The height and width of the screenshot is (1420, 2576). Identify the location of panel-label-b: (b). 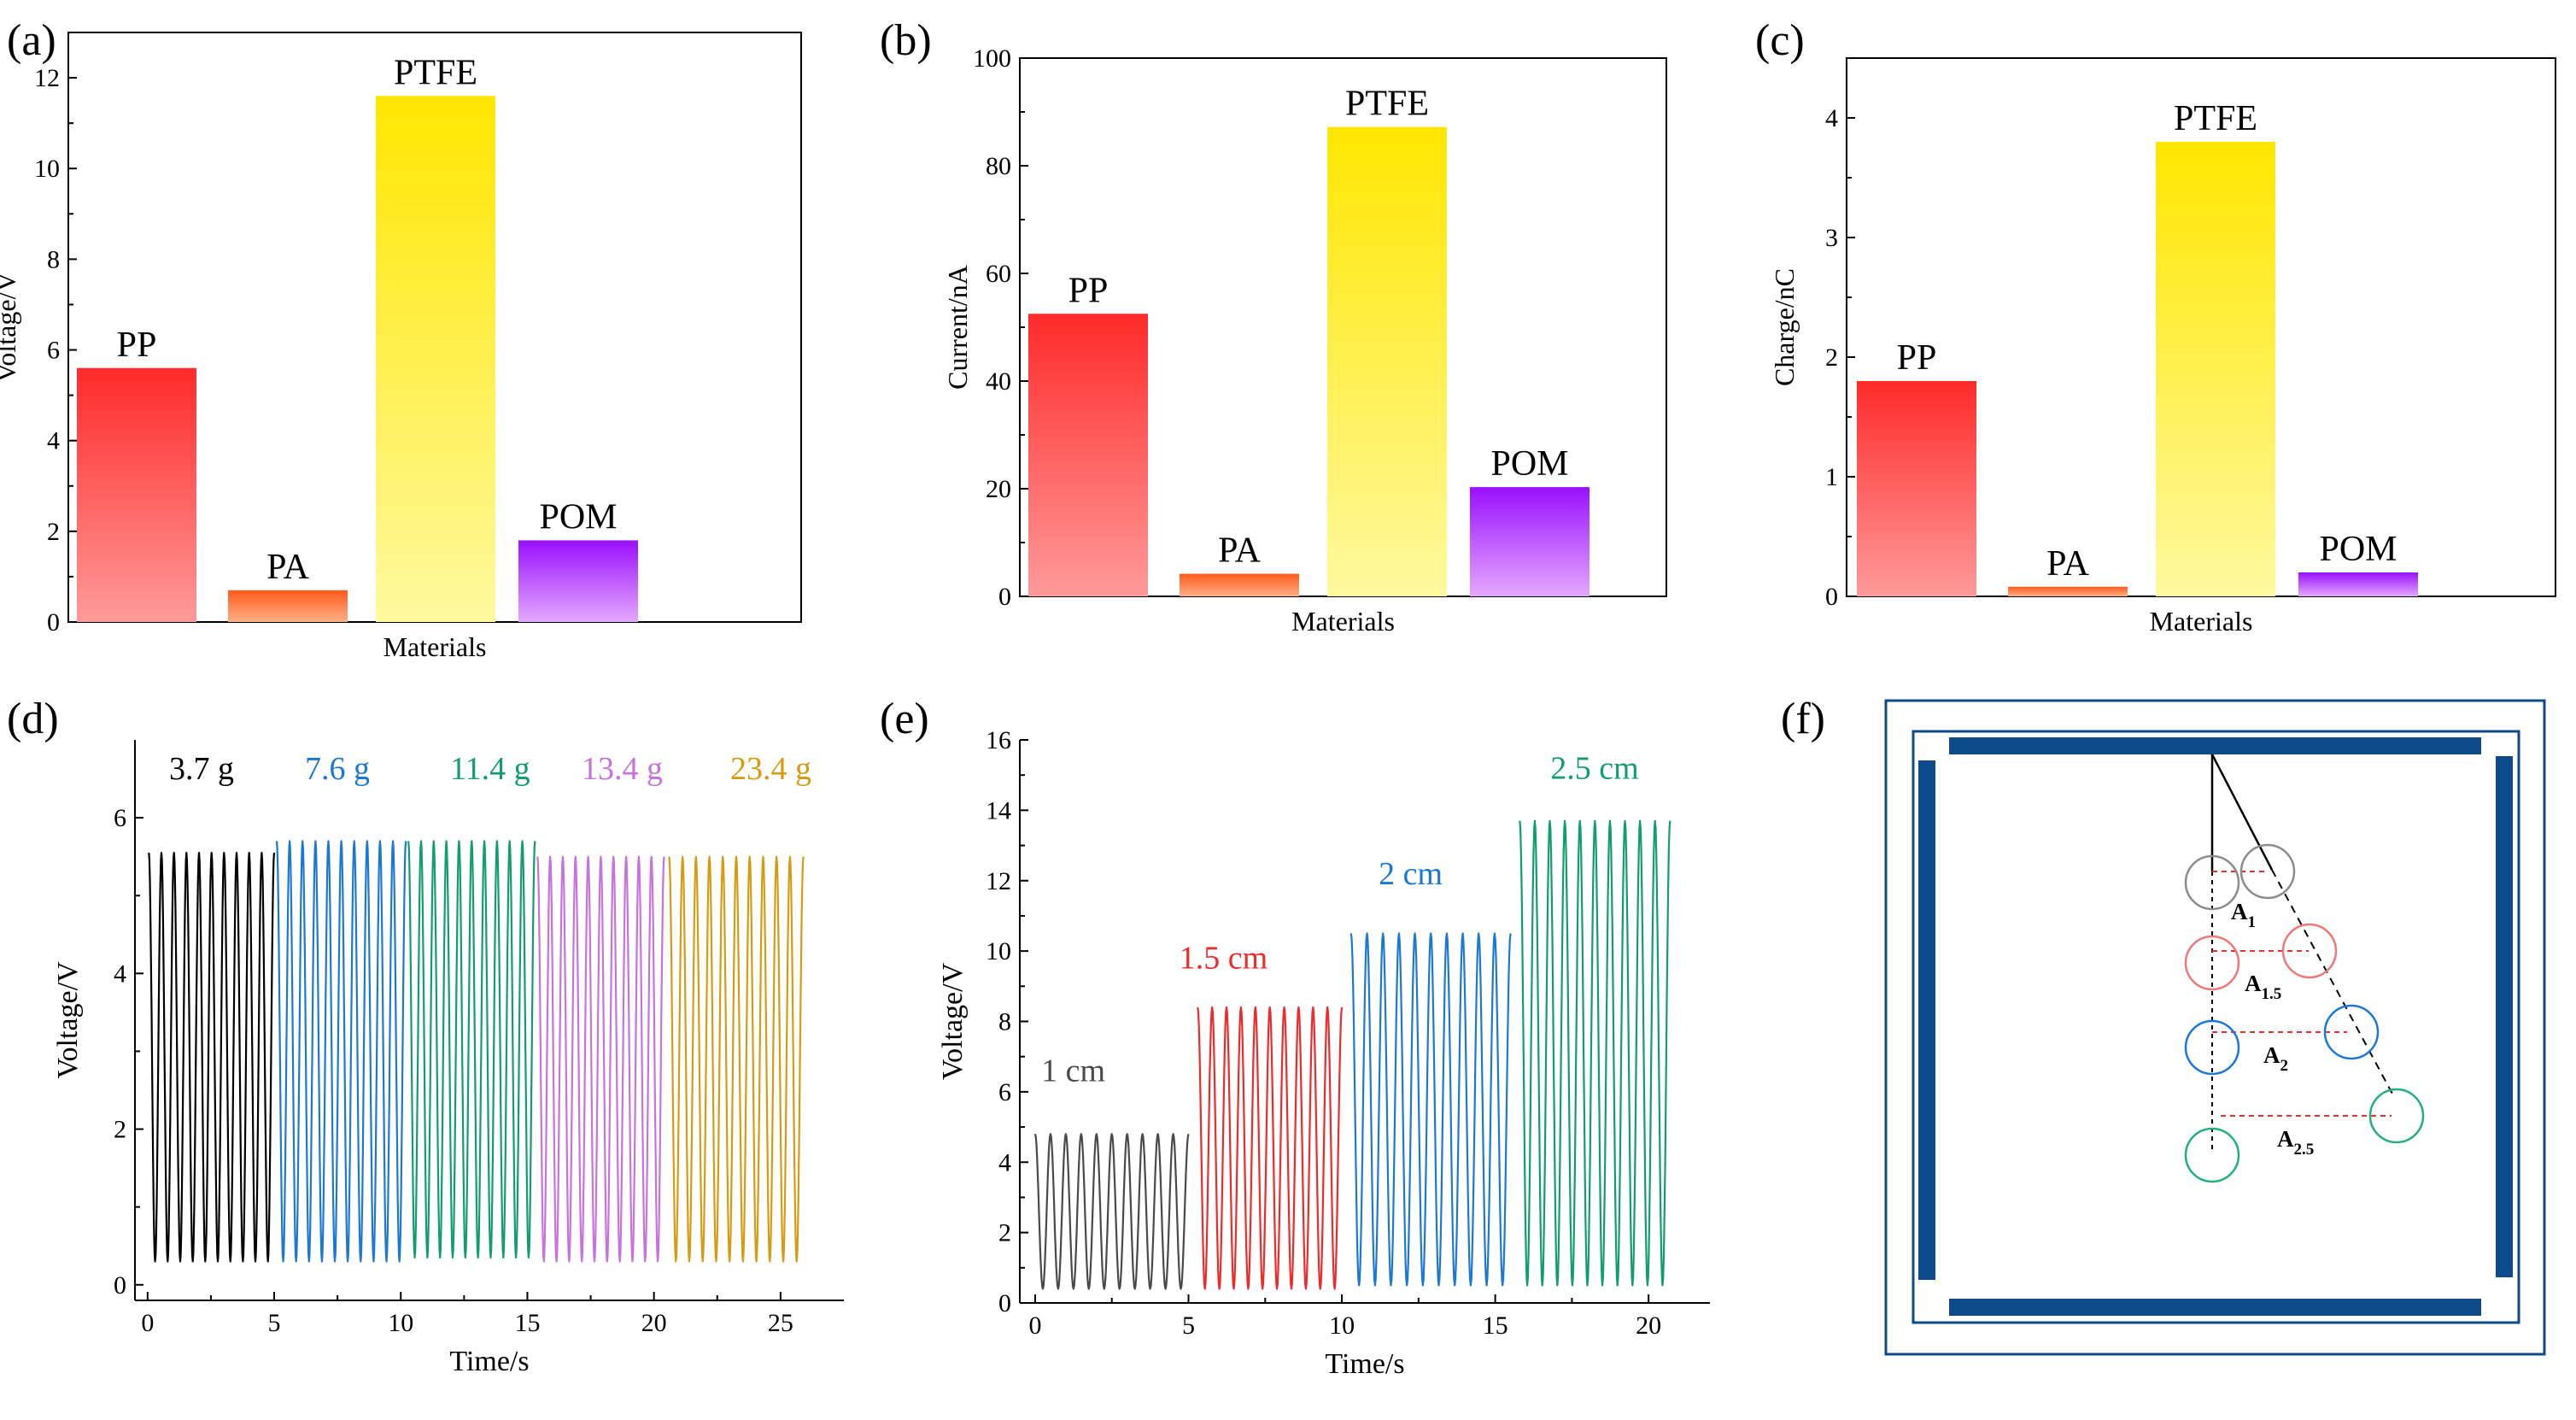
(906, 40).